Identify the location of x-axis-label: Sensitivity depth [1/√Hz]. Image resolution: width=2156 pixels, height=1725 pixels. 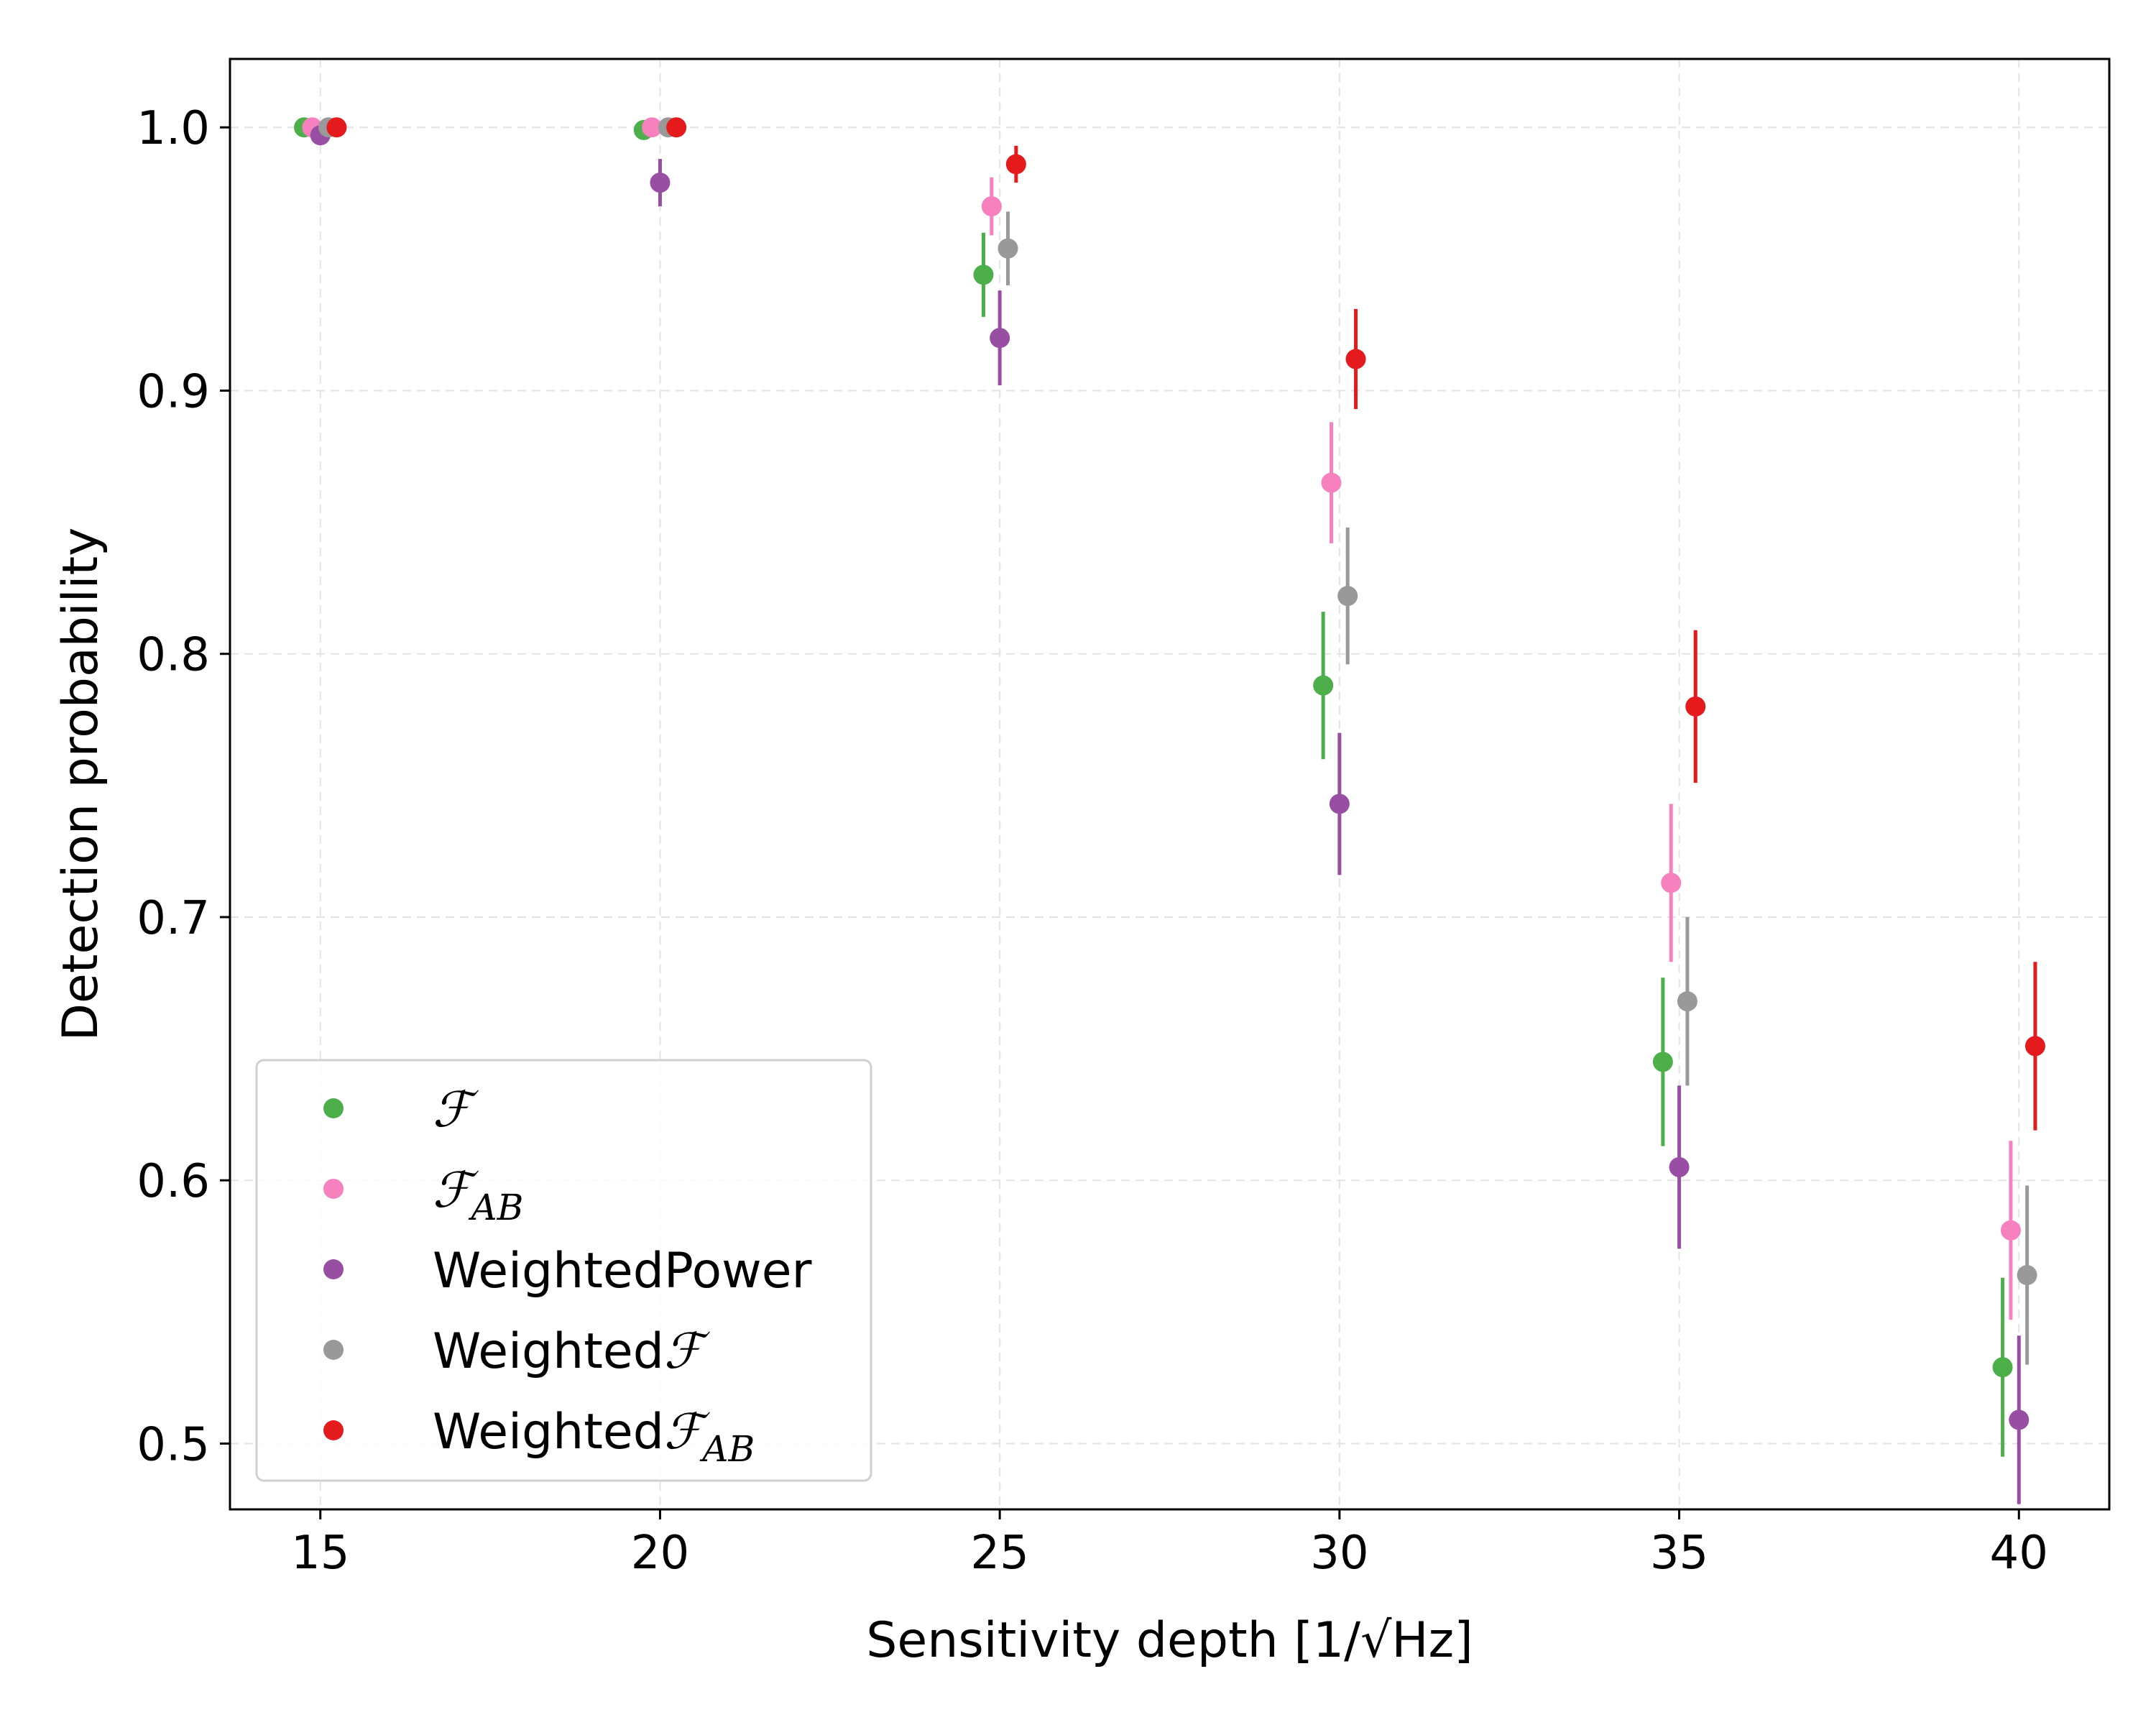
(1169, 1640).